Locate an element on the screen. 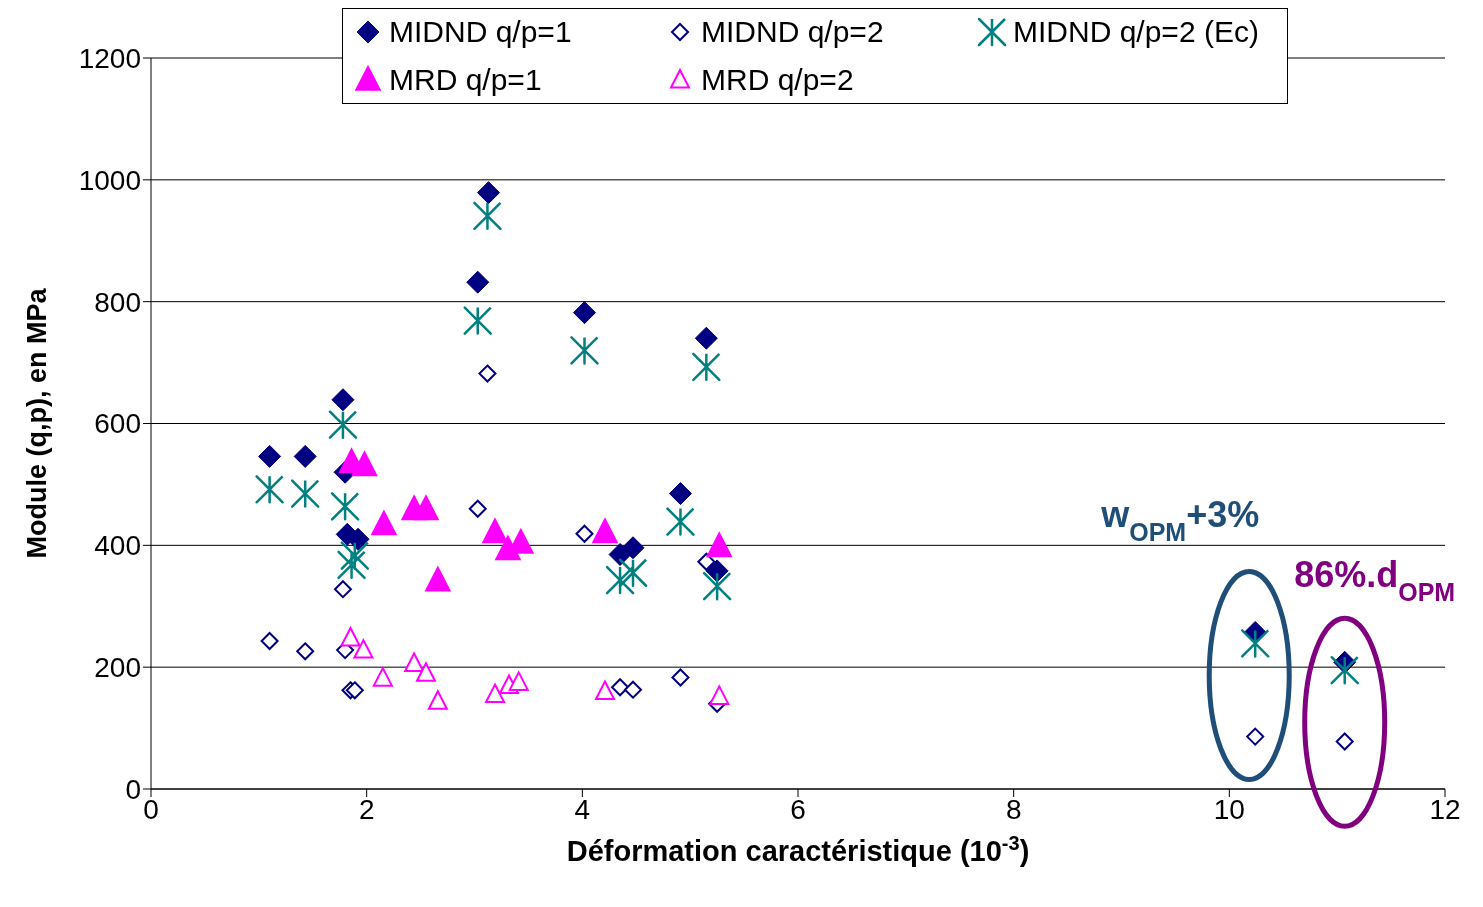  x-axis-title: Déformation caractéristique (10$^{-3}$) is located at coordinates (798, 849).